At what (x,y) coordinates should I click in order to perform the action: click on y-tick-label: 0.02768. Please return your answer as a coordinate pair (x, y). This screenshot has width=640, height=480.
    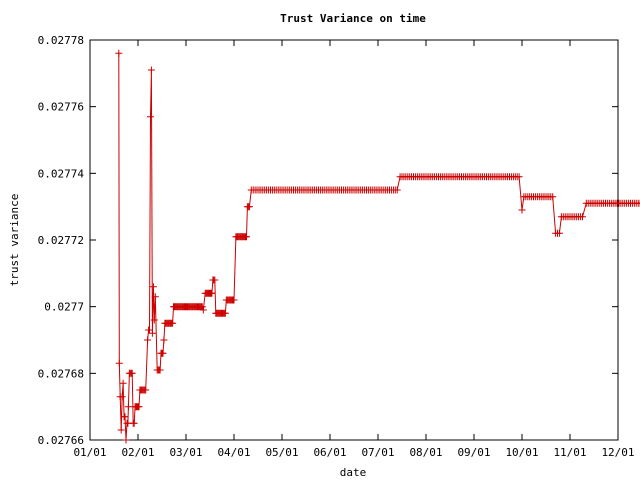
    Looking at the image, I should click on (61, 373).